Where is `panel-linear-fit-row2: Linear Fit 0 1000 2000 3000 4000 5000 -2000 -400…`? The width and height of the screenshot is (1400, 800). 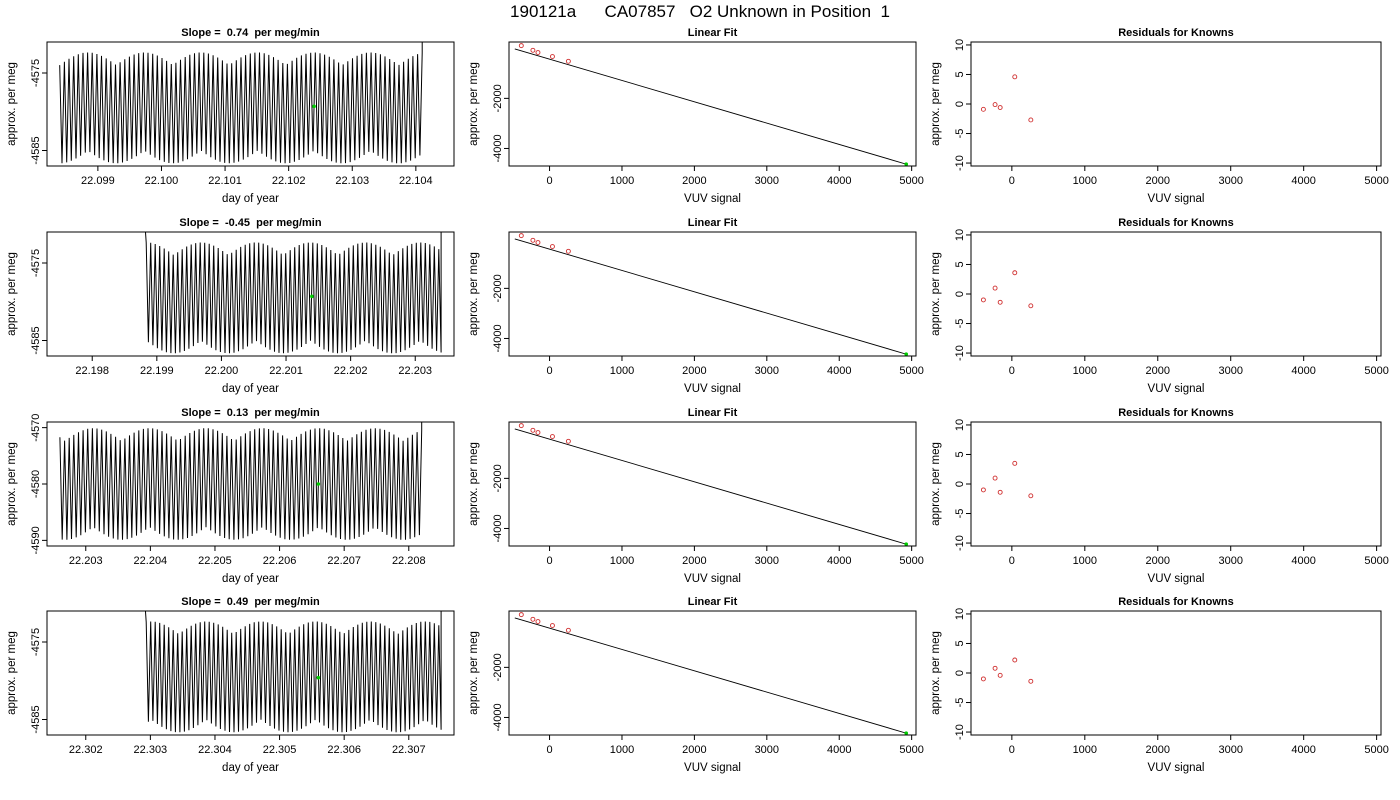
panel-linear-fit-row2: Linear Fit 0 1000 2000 3000 4000 5000 -2000 -400… is located at coordinates (696, 306).